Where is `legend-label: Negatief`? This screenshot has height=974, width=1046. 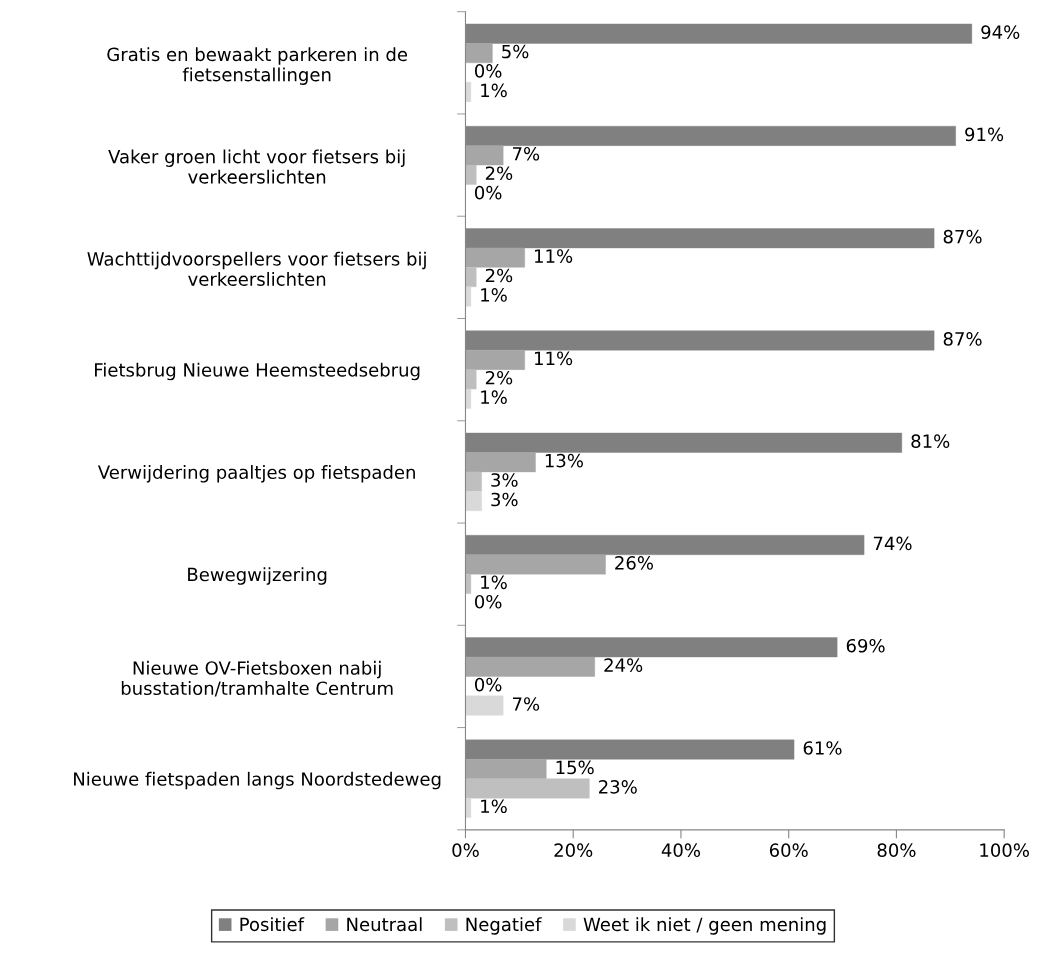 legend-label: Negatief is located at coordinates (504, 926).